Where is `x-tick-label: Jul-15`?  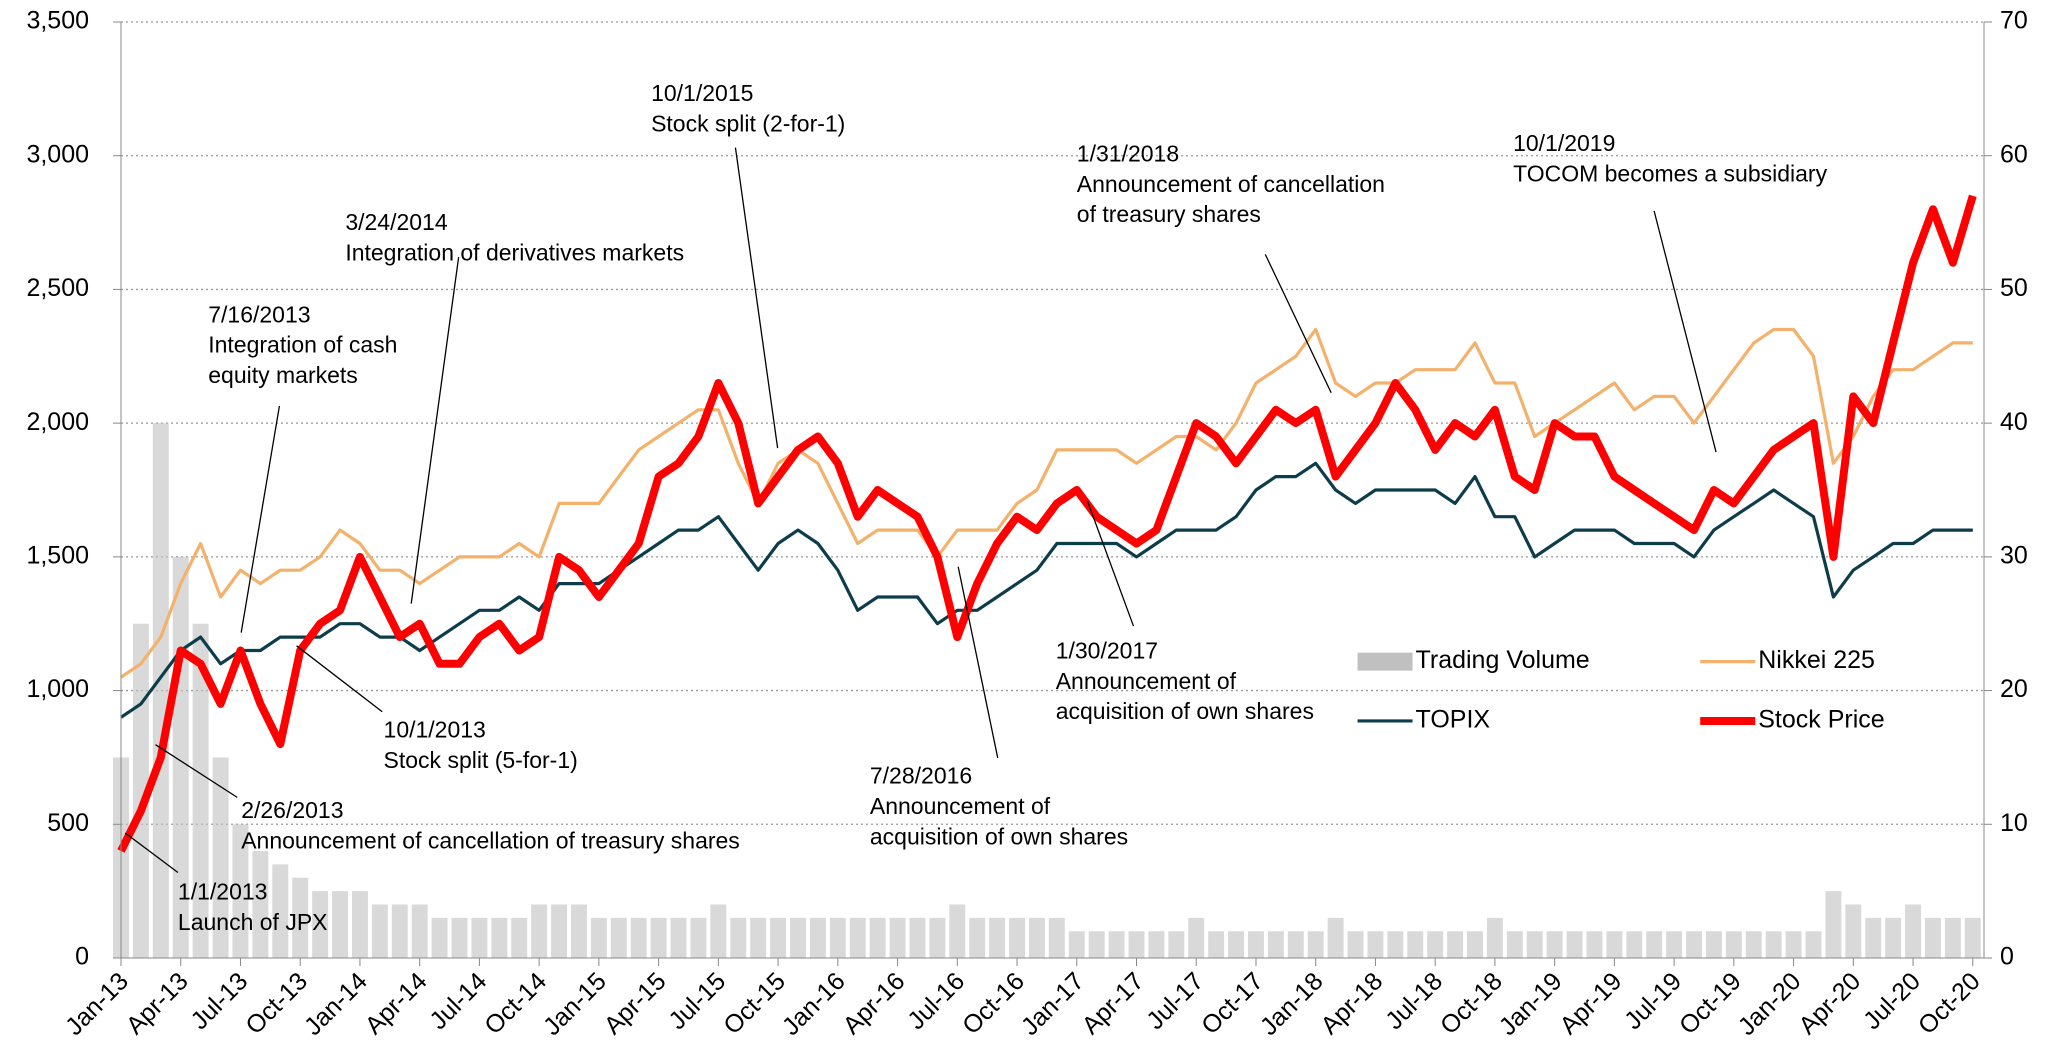
x-tick-label: Jul-15 is located at coordinates (697, 1001).